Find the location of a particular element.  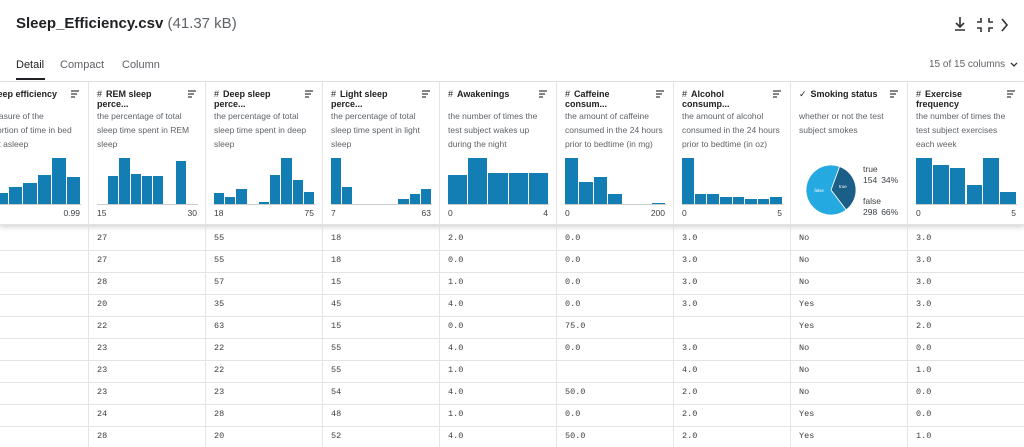

table-cell: Yes is located at coordinates (807, 326).